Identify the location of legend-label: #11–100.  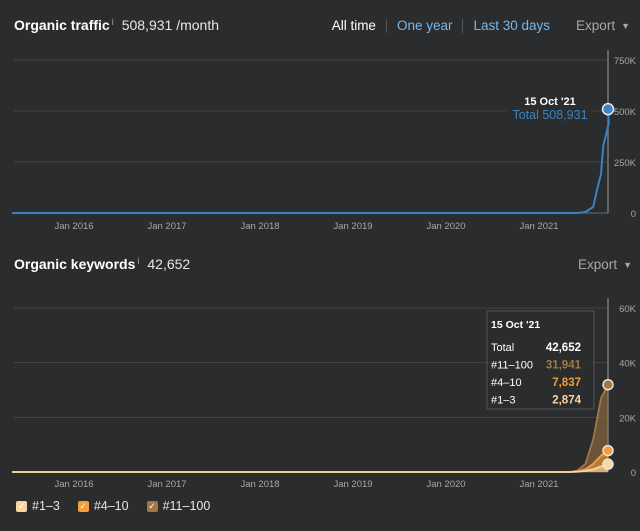
(186, 506).